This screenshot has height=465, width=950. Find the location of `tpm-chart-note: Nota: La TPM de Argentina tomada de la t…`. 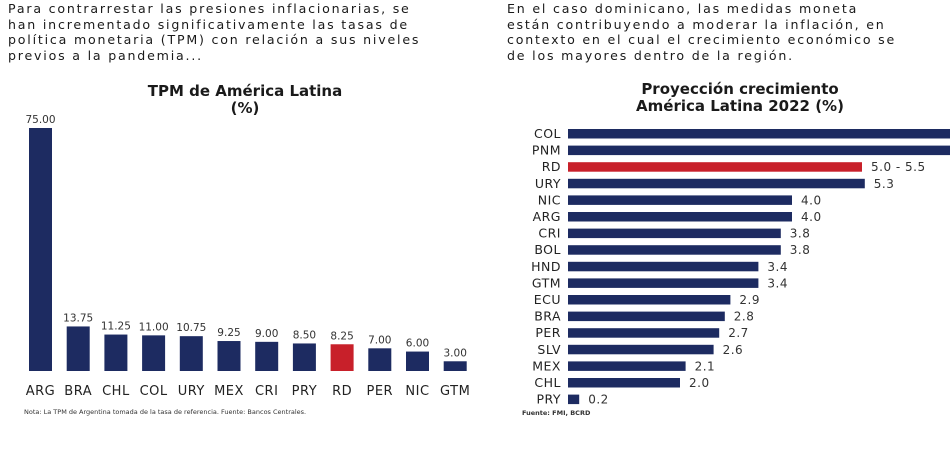

tpm-chart-note: Nota: La TPM de Argentina tomada de la t… is located at coordinates (165, 412).